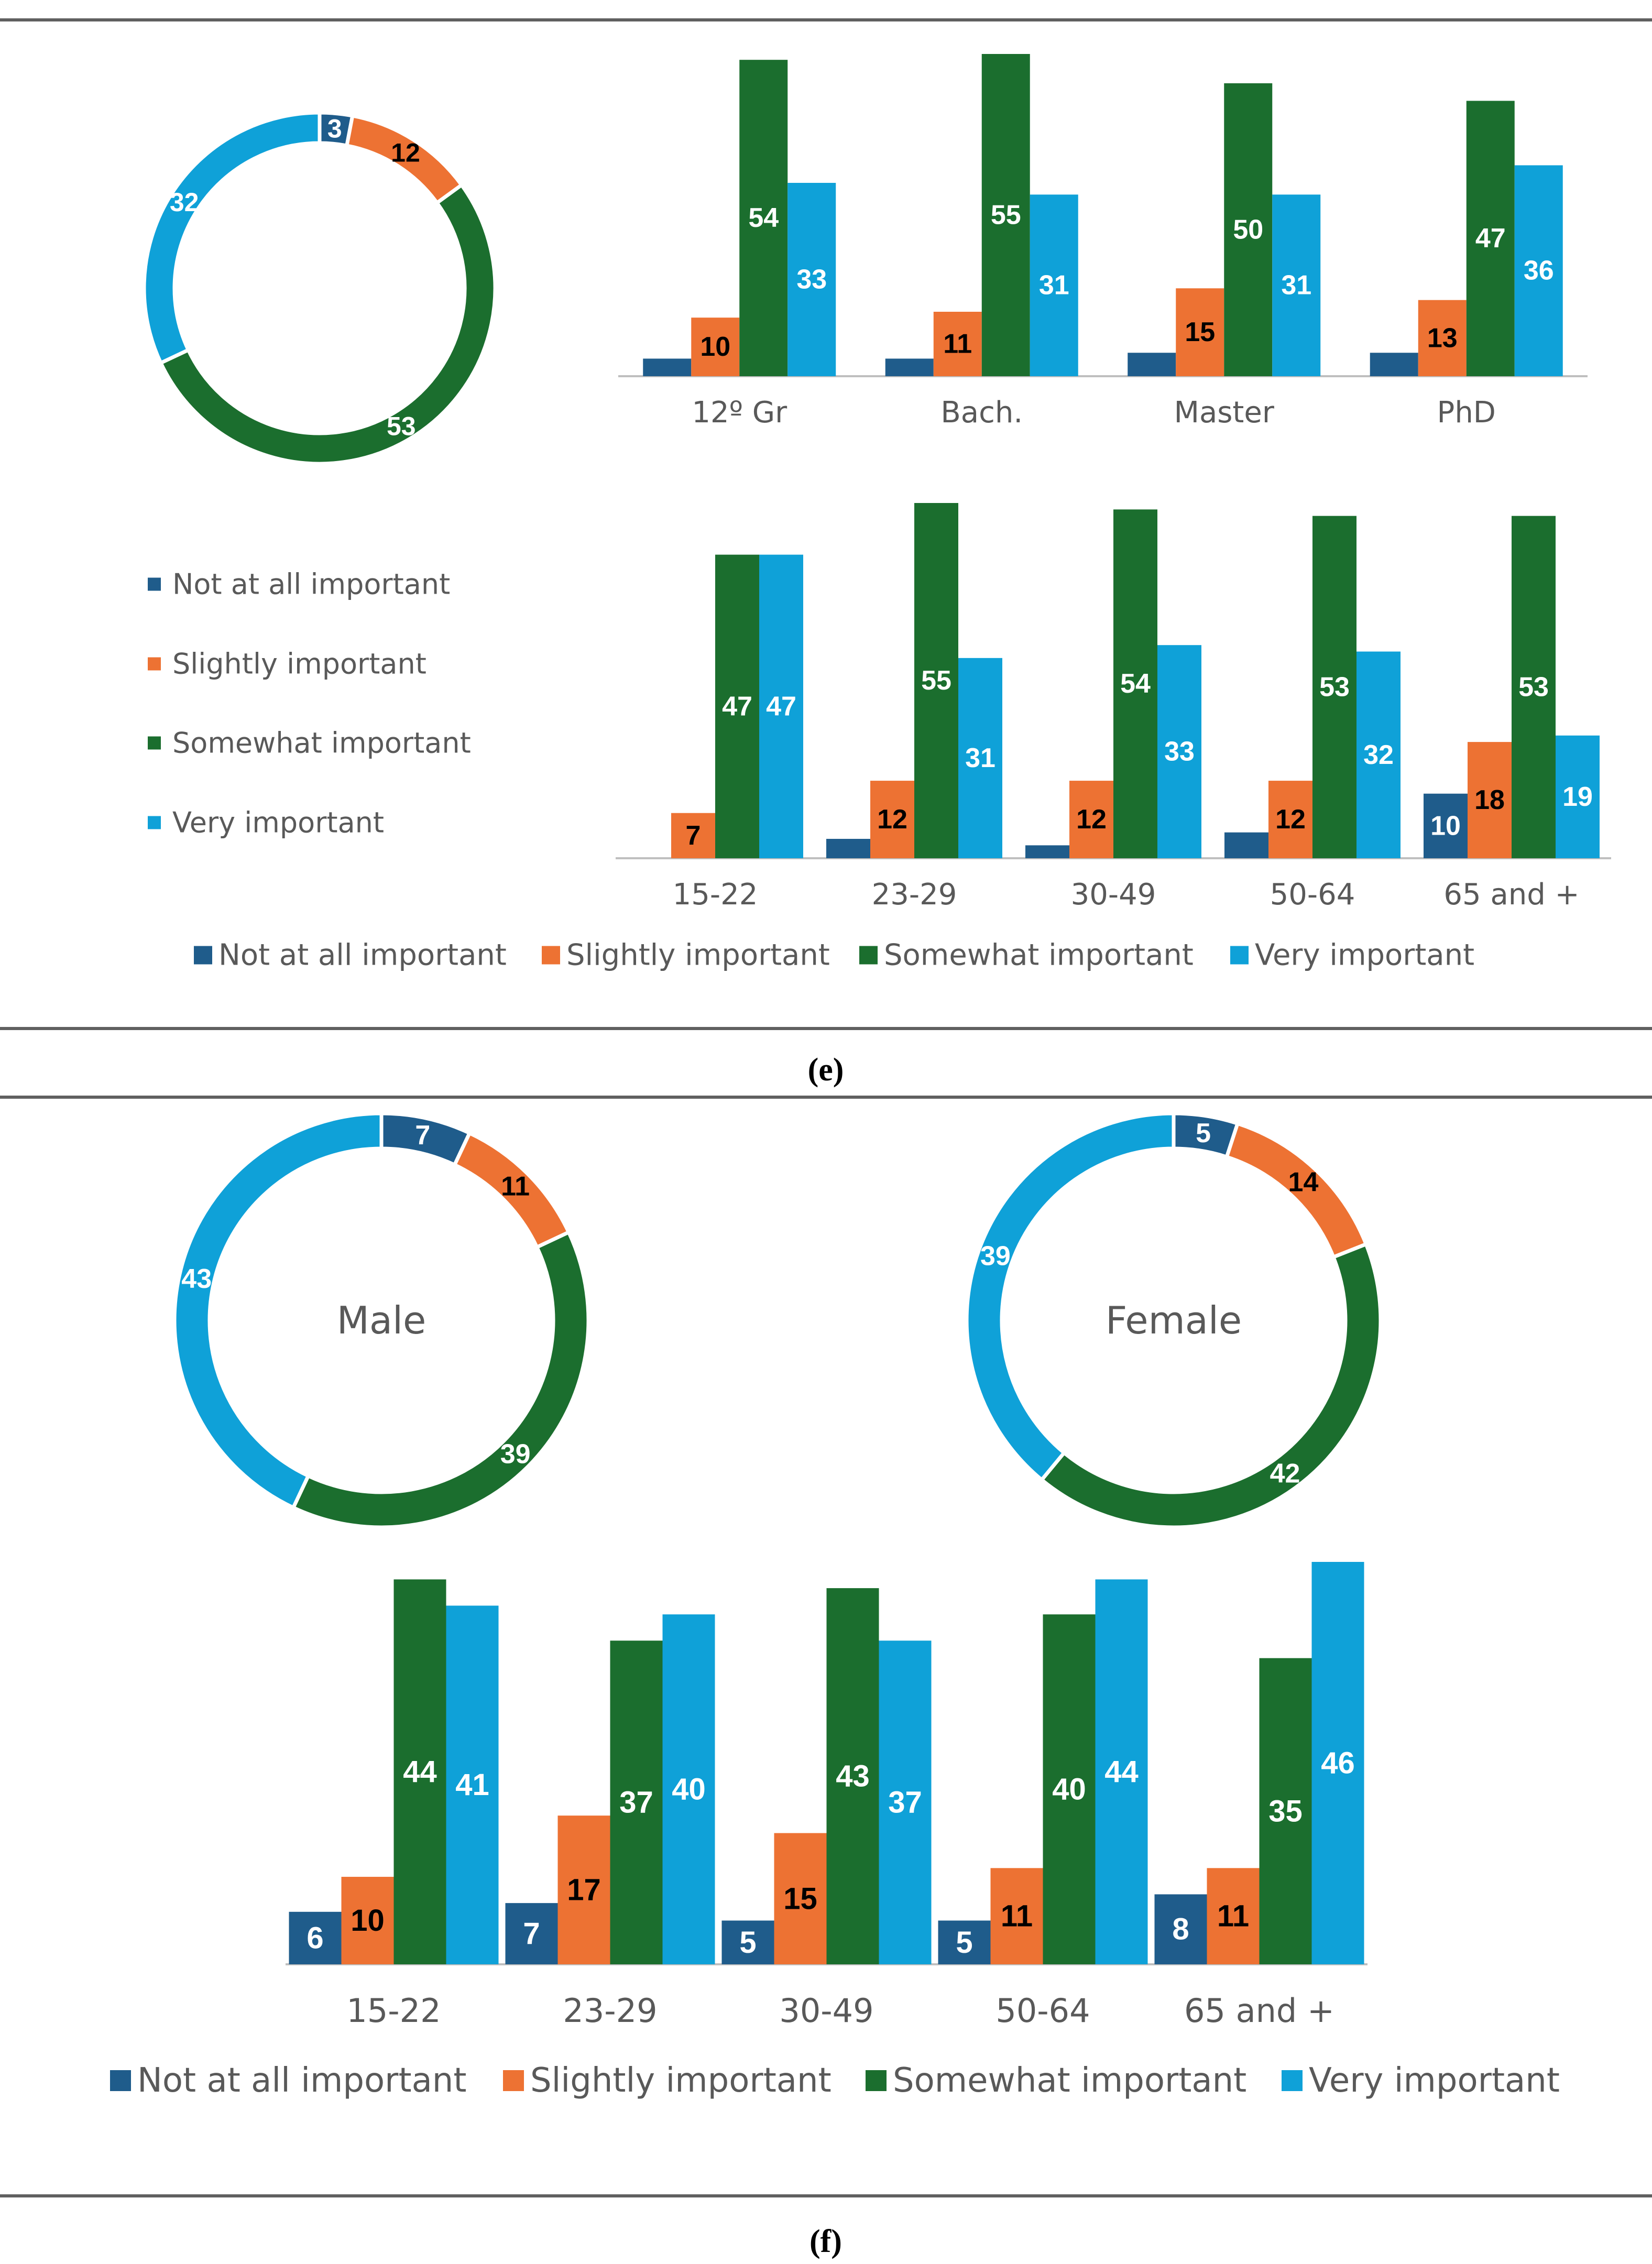 This screenshot has height=2264, width=1652. Describe the element at coordinates (1378, 755) in the screenshot. I see `bar-label-very-important-50-64: 32` at that location.